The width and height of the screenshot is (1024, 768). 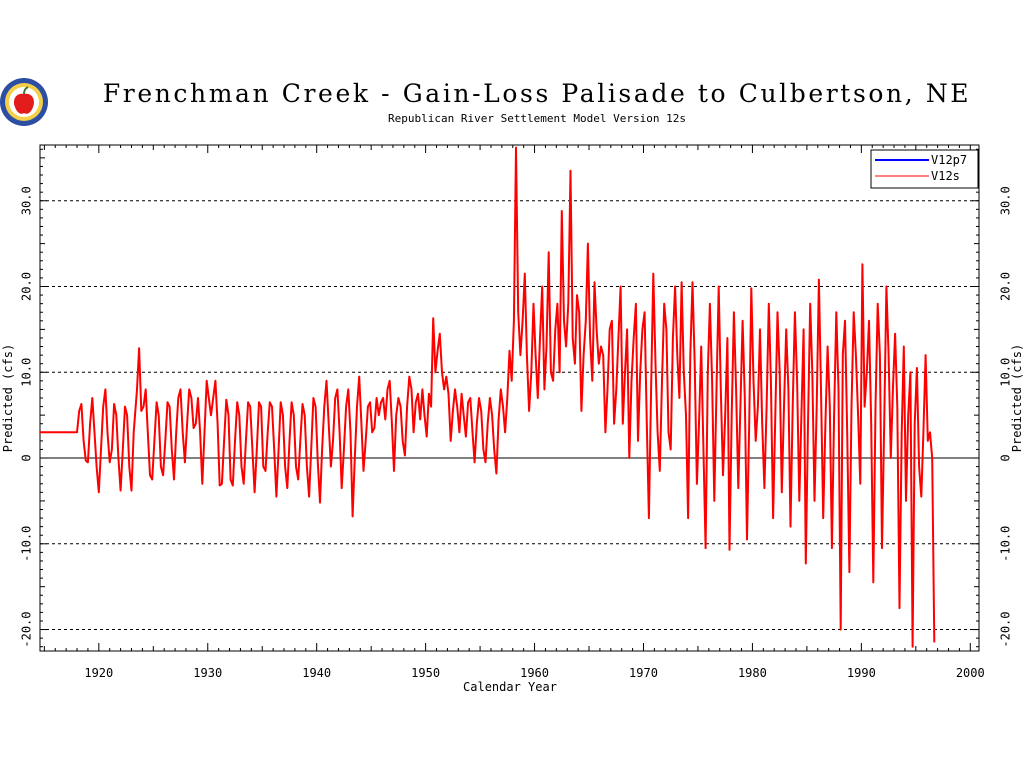 I want to click on y-tick-label-left: 10.0, so click(x=27, y=372).